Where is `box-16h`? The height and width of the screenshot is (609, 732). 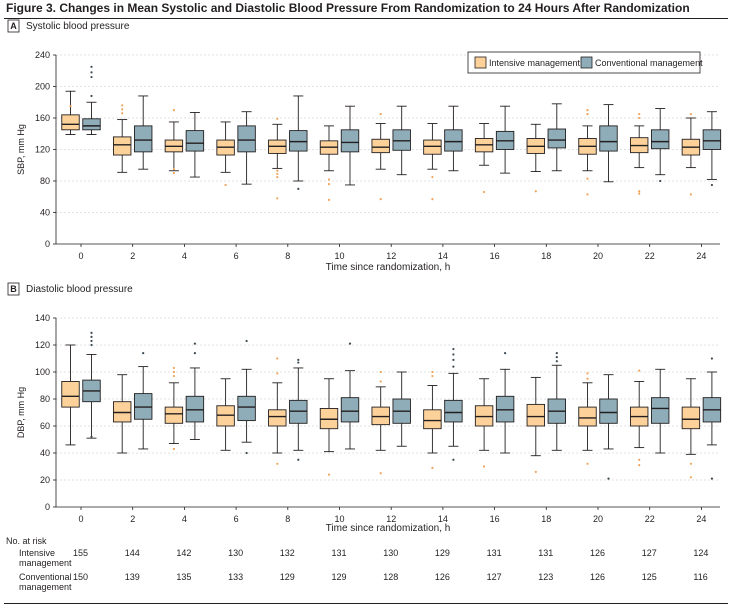 box-16h is located at coordinates (484, 158).